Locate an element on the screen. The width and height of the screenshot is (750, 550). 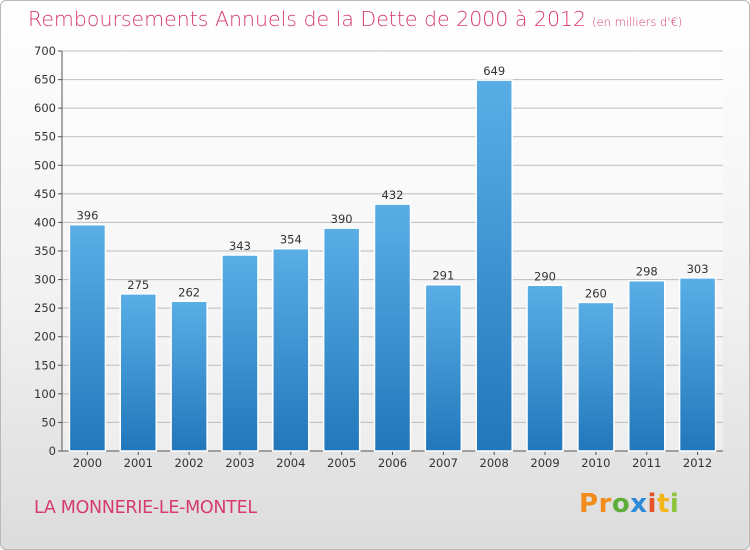
y-tick-label: 300 is located at coordinates (45, 280).